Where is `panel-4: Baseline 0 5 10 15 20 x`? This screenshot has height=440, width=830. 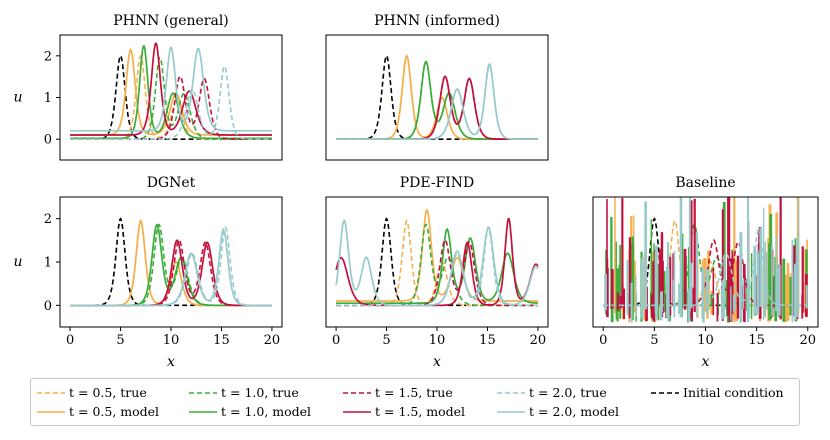
panel-4: Baseline 0 5 10 15 20 x is located at coordinates (705, 272).